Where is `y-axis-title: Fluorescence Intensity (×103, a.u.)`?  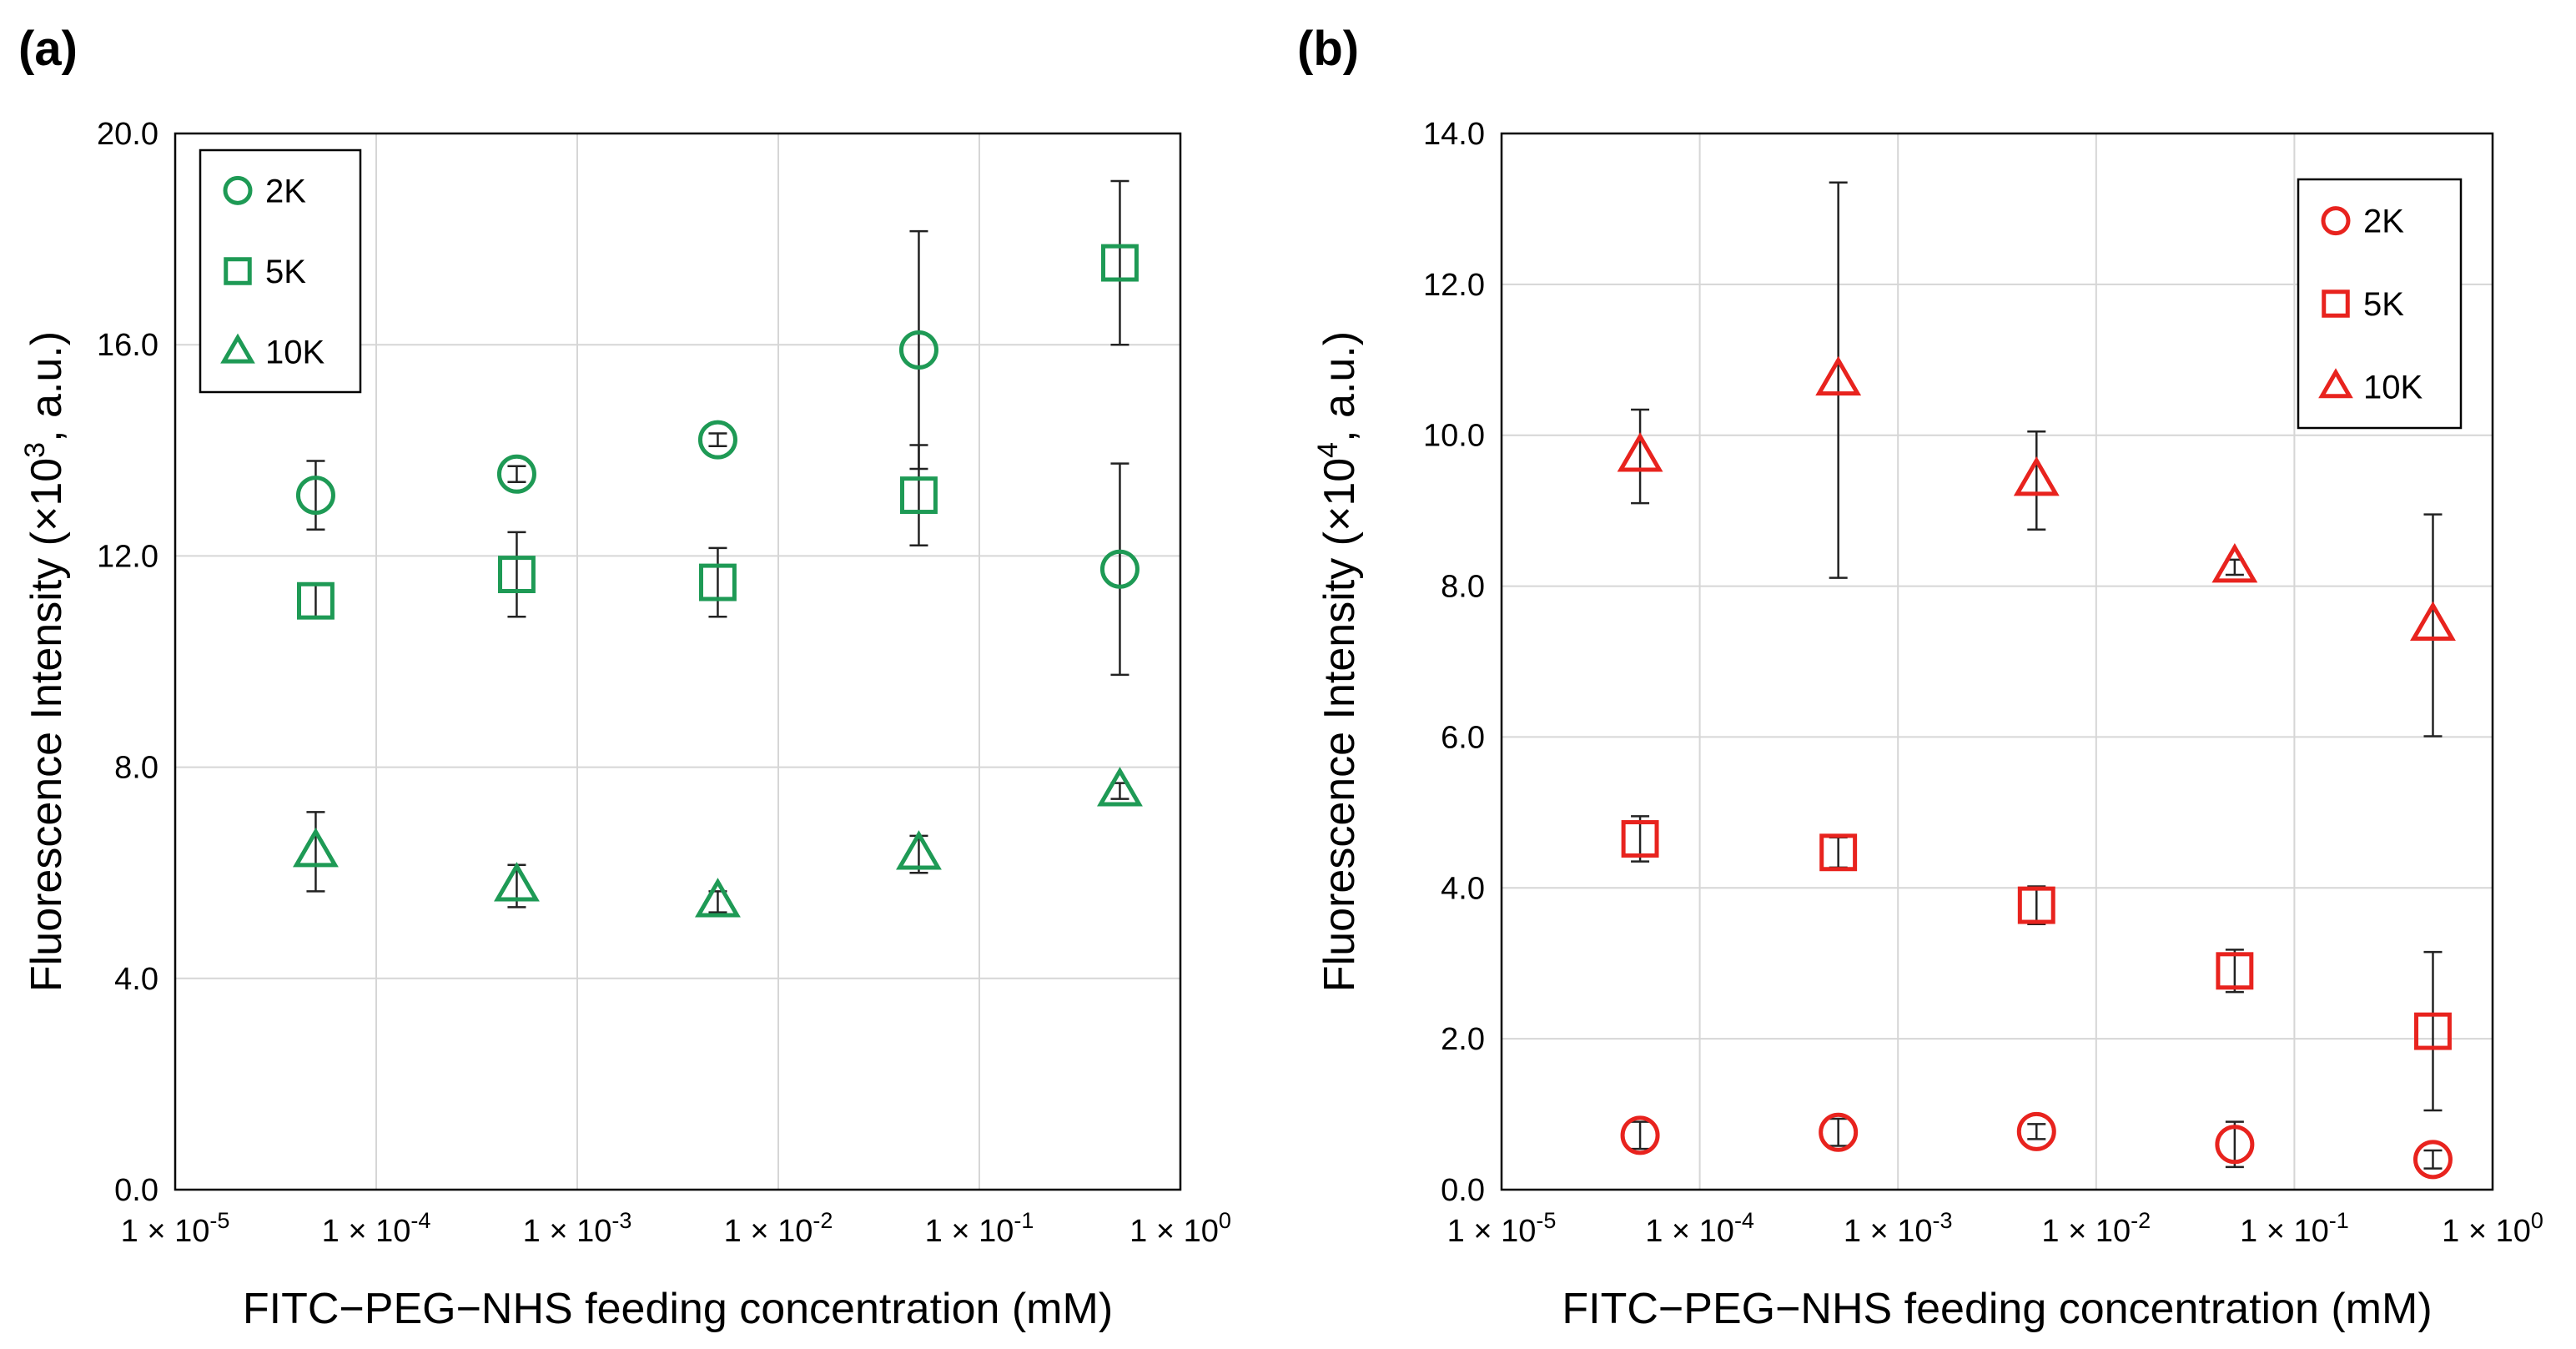 y-axis-title: Fluorescence Intensity (×103, a.u.) is located at coordinates (45, 662).